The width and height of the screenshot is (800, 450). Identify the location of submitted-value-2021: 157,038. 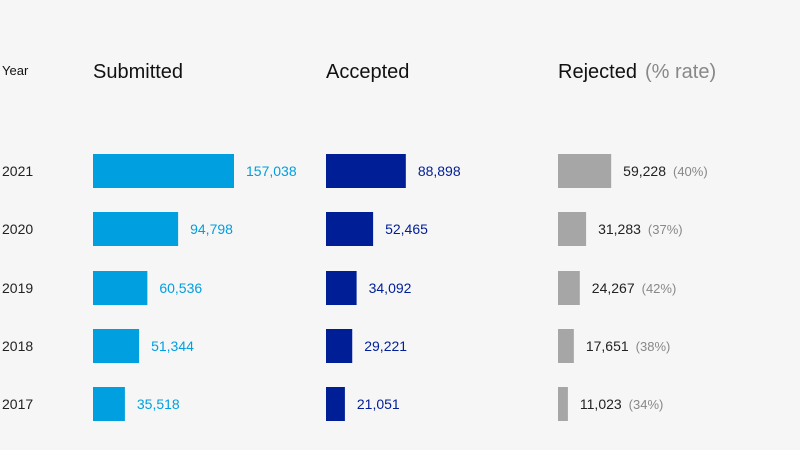
(271, 171).